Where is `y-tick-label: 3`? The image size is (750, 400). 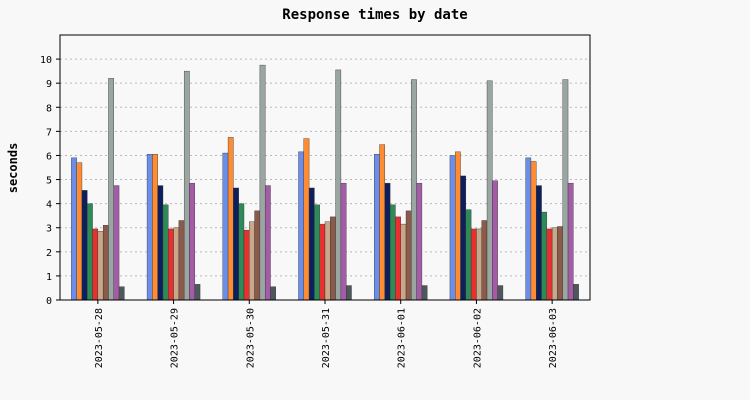 y-tick-label: 3 is located at coordinates (49, 229).